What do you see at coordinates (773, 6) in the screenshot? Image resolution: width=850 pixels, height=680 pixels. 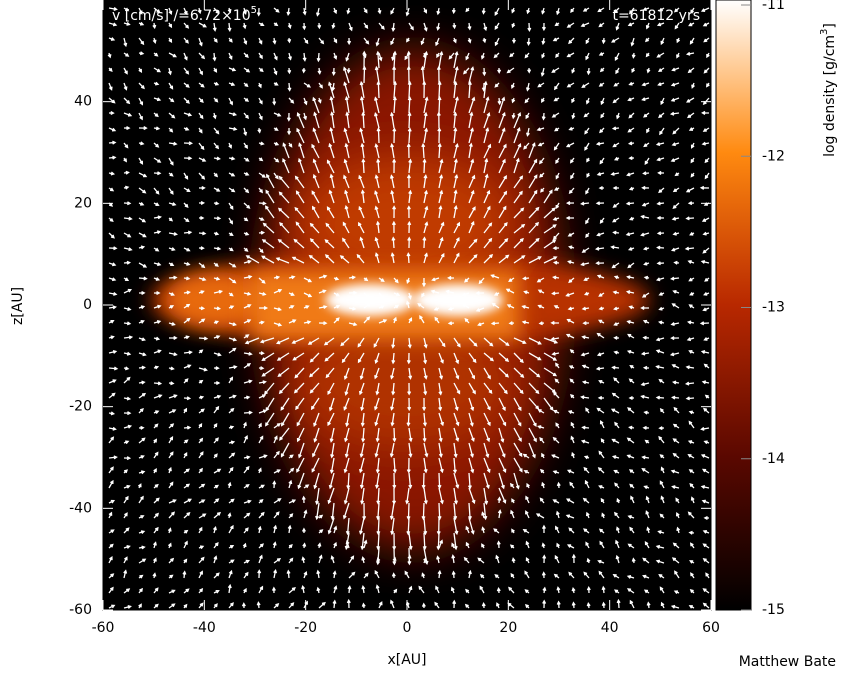 I see `colorbar-tick-label: -11` at bounding box center [773, 6].